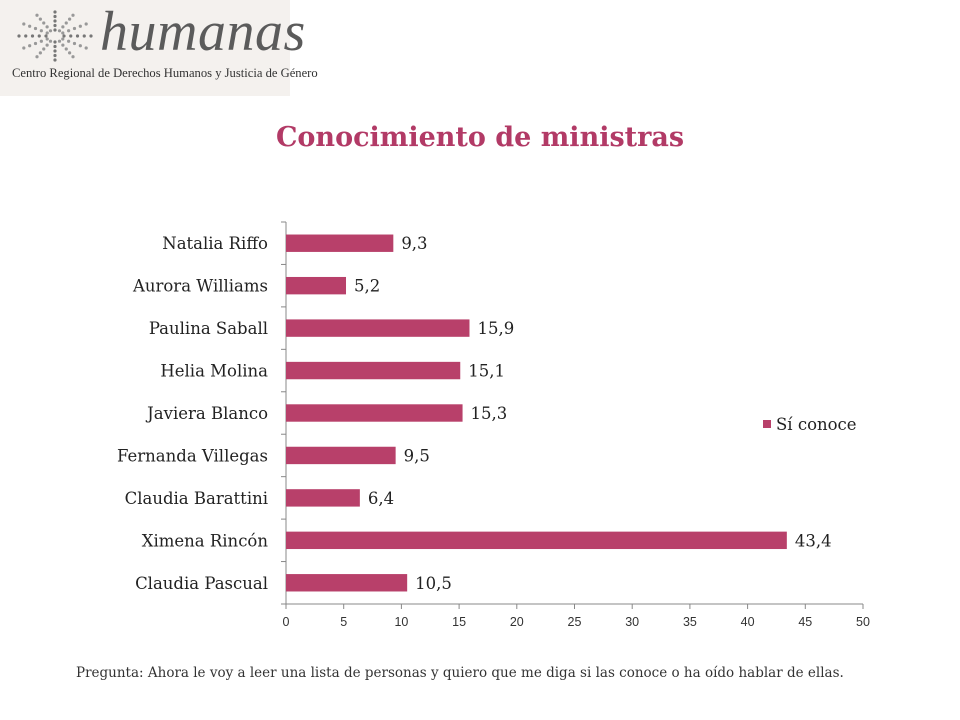 The height and width of the screenshot is (720, 960). I want to click on logo-wordmark: humanas, so click(203, 32).